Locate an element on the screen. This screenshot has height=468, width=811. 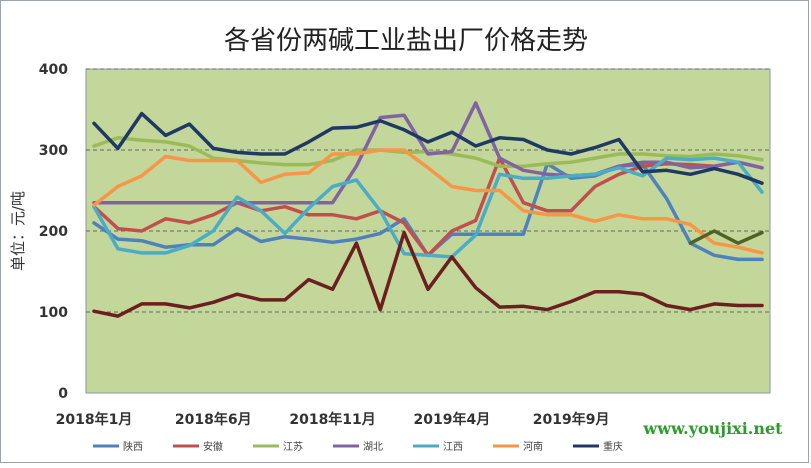
legend-label: 重庆 is located at coordinates (613, 446).